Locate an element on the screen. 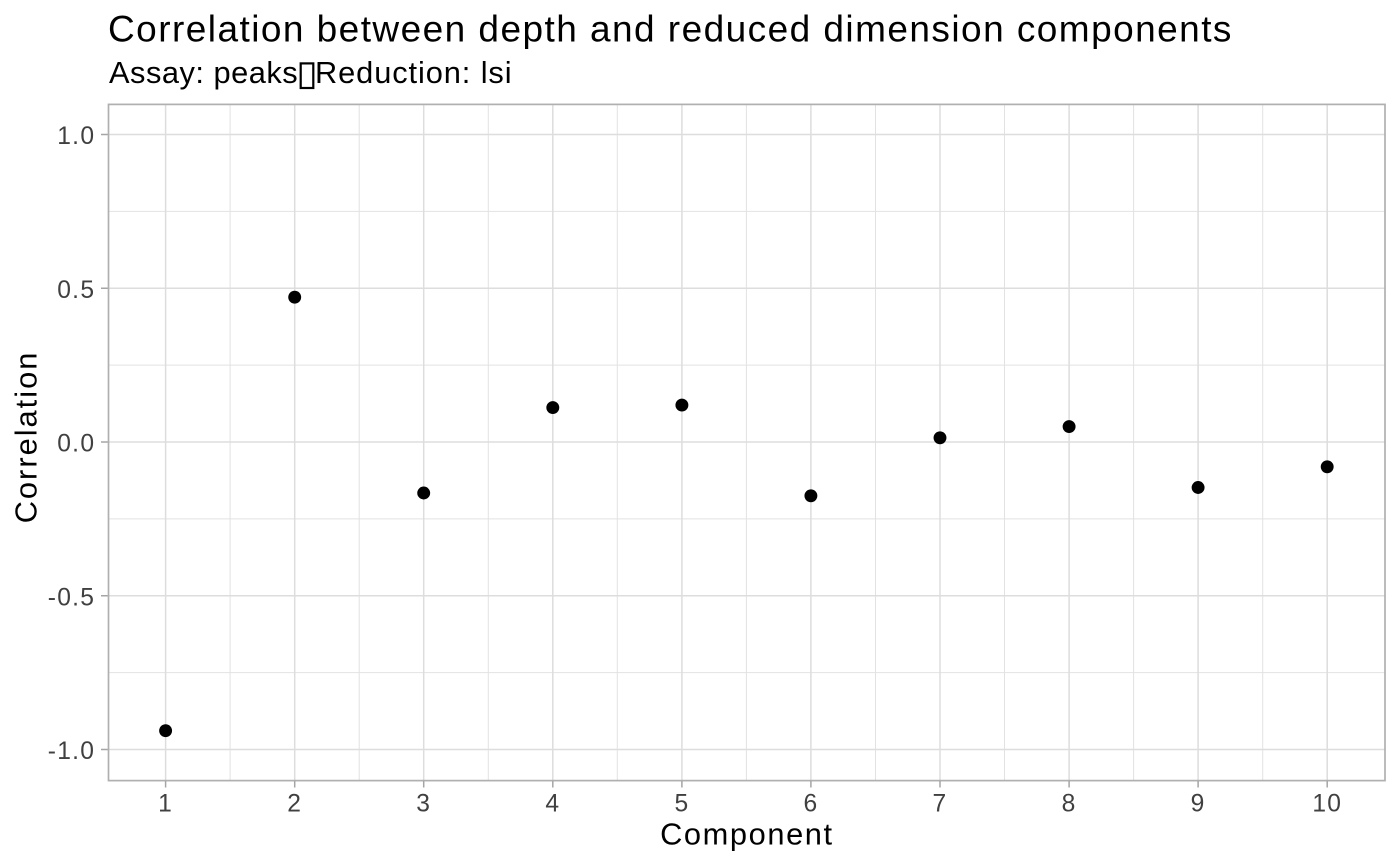 Image resolution: width=1400 pixels, height=865 pixels. svg-text: 7 is located at coordinates (940, 804).